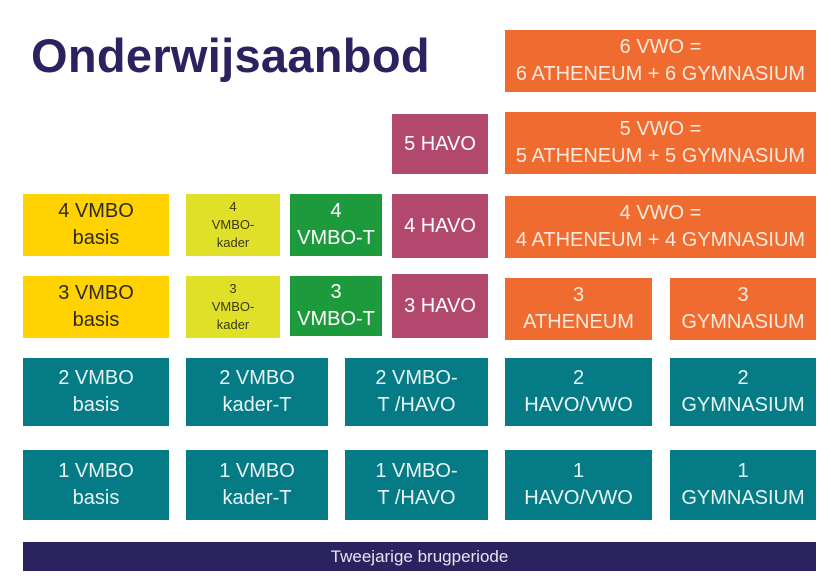 The width and height of the screenshot is (831, 588). I want to click on brugperiode-label: Tweejarige brugperiode, so click(419, 556).